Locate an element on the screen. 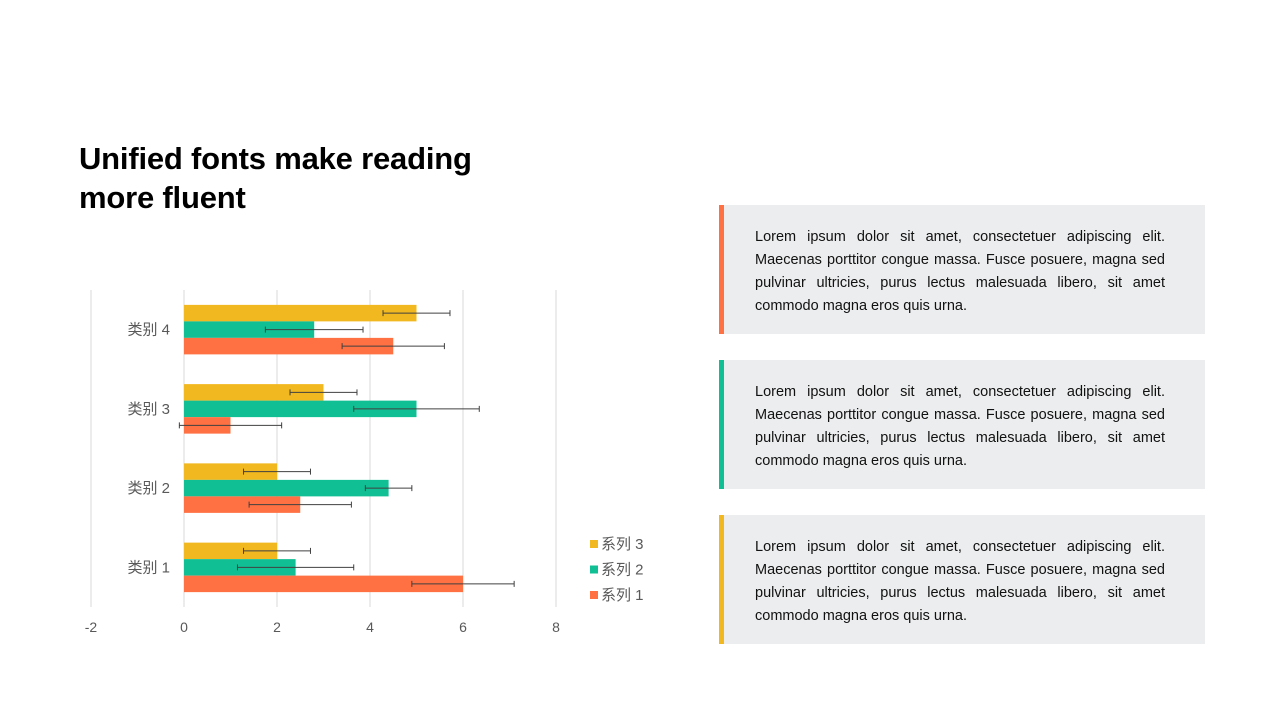 The width and height of the screenshot is (1280, 720). x-tick-label-3: 4 is located at coordinates (370, 627).